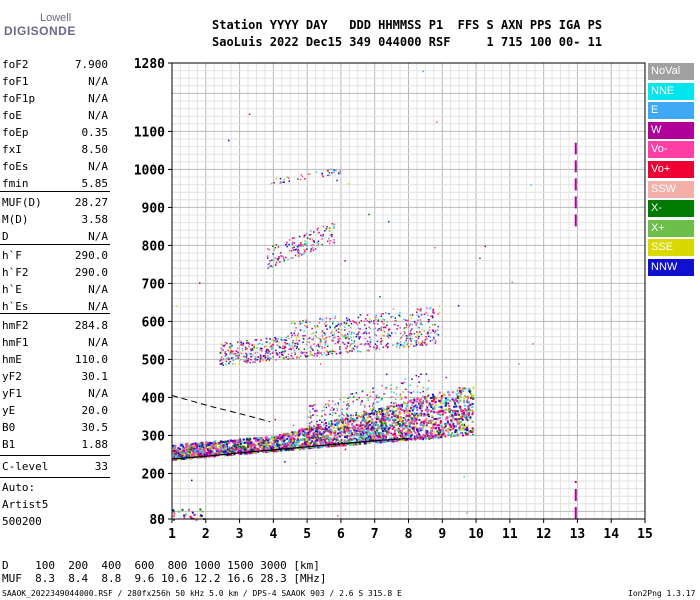 Image resolution: width=700 pixels, height=600 pixels. Describe the element at coordinates (12, 393) in the screenshot. I see `param-label: yF1` at that location.